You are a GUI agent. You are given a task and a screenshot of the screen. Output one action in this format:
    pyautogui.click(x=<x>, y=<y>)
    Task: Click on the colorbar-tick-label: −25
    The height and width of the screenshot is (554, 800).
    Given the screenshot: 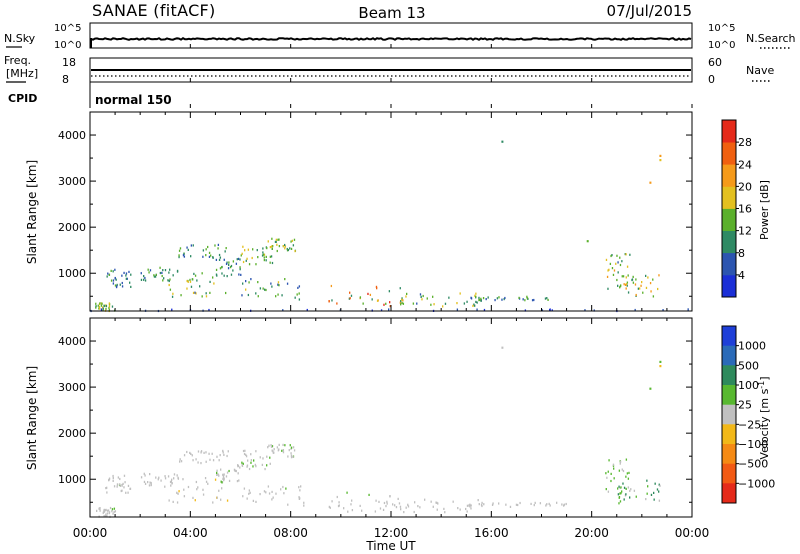 What is the action you would take?
    pyautogui.click(x=749, y=424)
    